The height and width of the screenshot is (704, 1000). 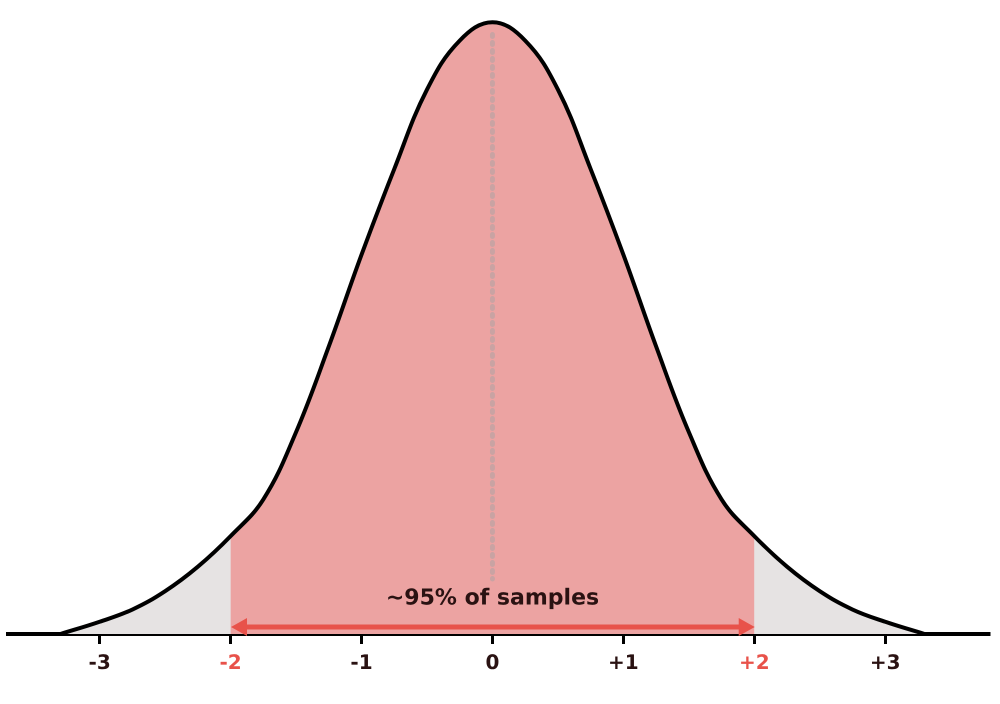 What do you see at coordinates (361, 662) in the screenshot?
I see `x-tick-label: -1` at bounding box center [361, 662].